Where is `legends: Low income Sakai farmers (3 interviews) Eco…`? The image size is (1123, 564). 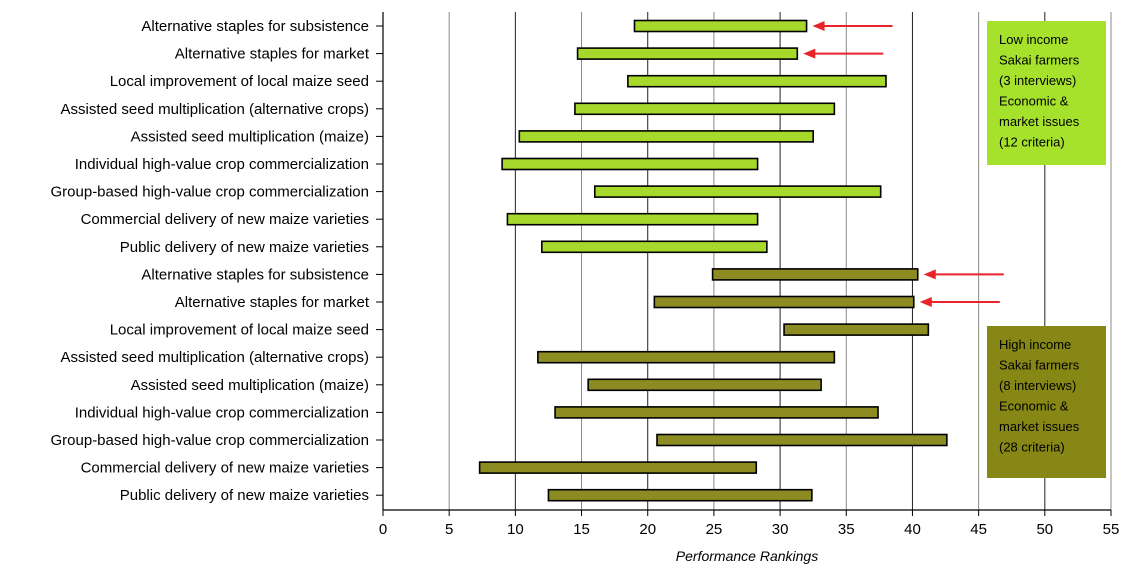
legends: Low income Sakai farmers (3 interviews) Eco… is located at coordinates (1046, 249).